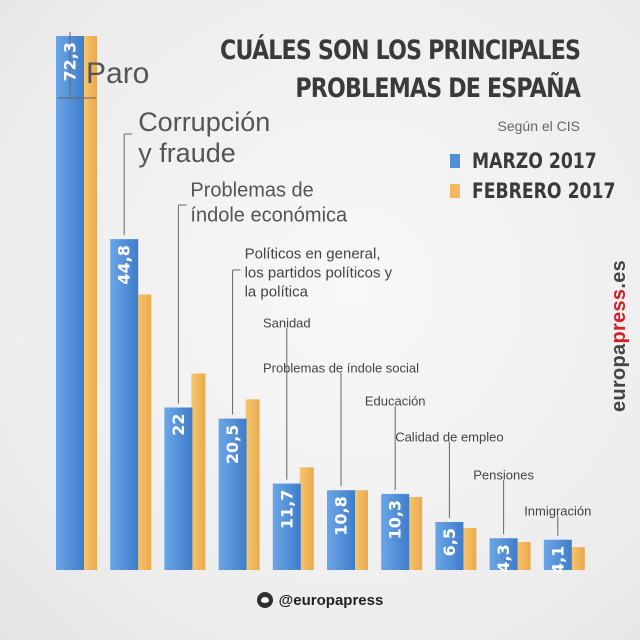  What do you see at coordinates (539, 126) in the screenshot?
I see `chart-subtitle: Según el CIS` at bounding box center [539, 126].